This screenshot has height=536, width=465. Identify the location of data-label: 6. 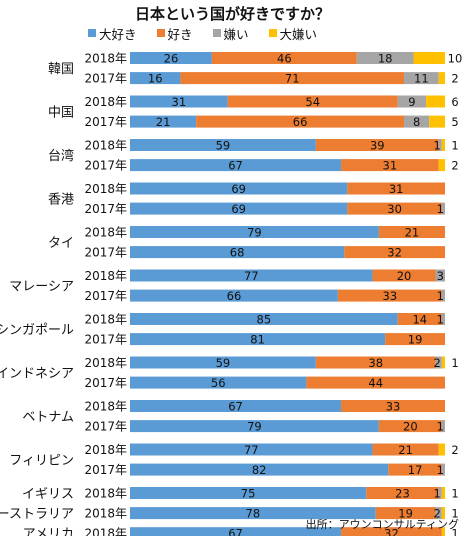
(454, 102).